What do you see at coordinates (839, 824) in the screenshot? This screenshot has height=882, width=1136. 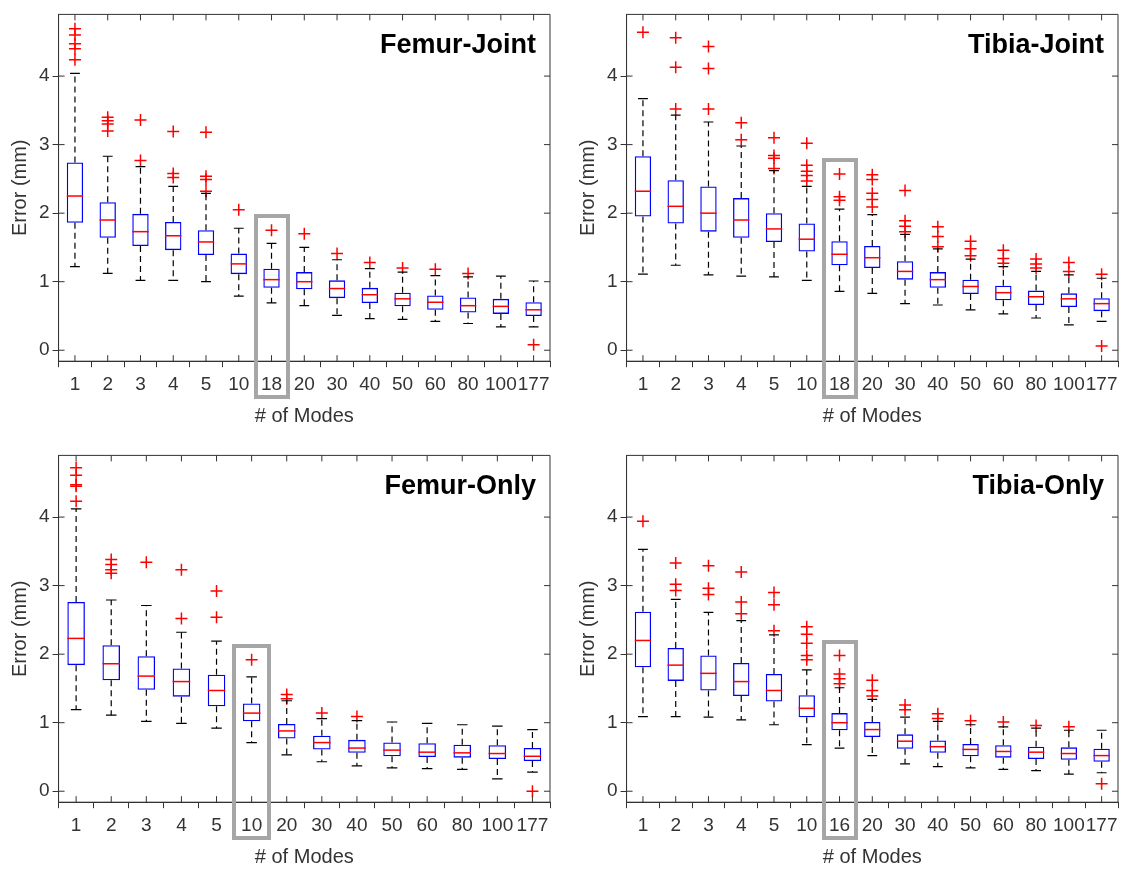 I see `x-tick-label: 16` at bounding box center [839, 824].